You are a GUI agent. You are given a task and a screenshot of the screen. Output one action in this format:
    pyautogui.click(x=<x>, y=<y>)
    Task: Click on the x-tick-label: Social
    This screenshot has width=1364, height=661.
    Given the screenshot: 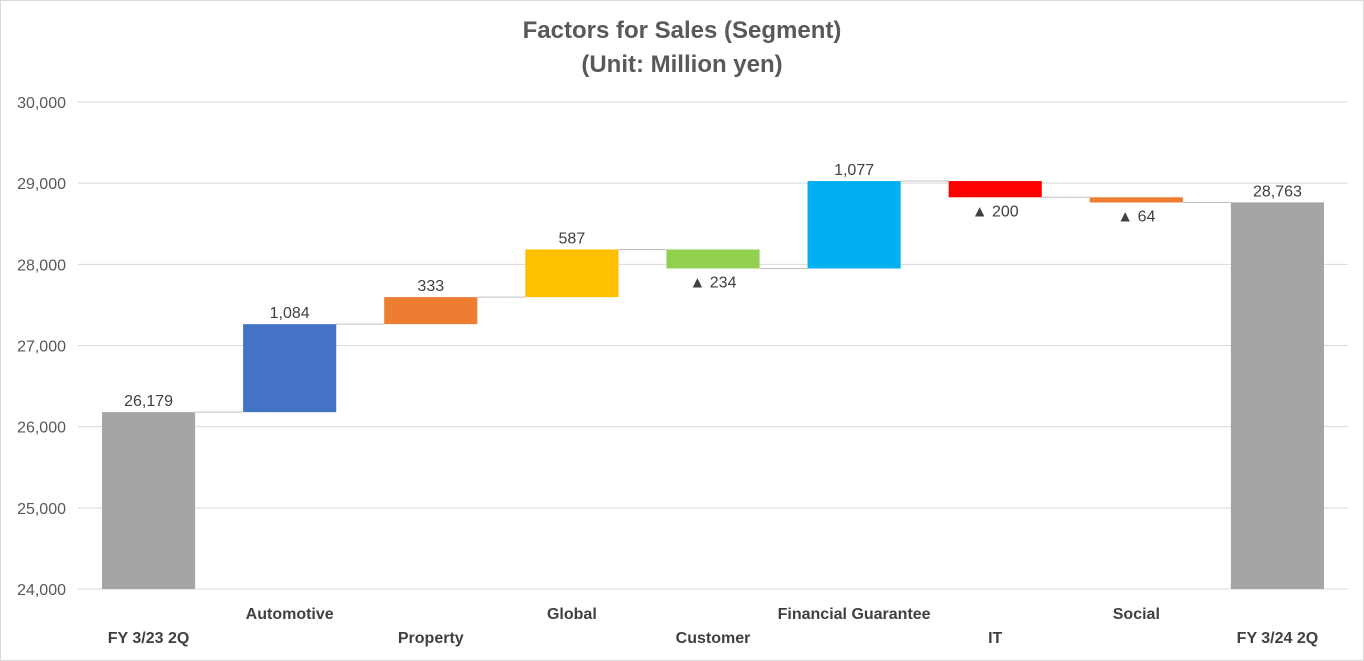 What is the action you would take?
    pyautogui.click(x=1136, y=614)
    